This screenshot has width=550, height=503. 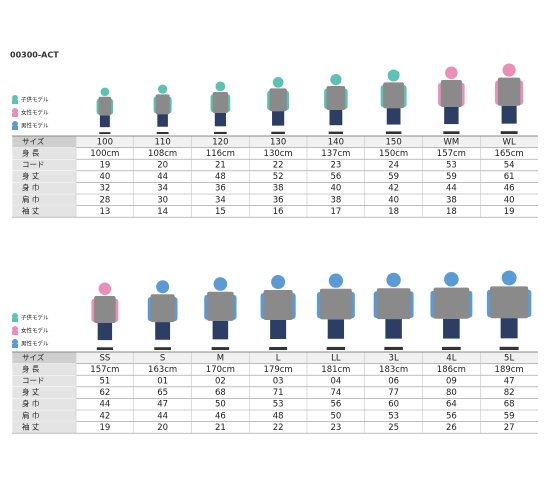 I want to click on cell: 130, so click(x=278, y=142).